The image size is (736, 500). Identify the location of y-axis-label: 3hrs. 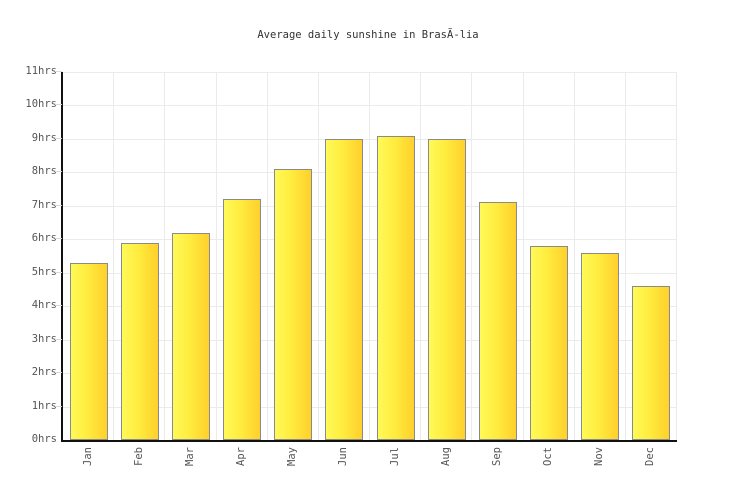
(44, 338).